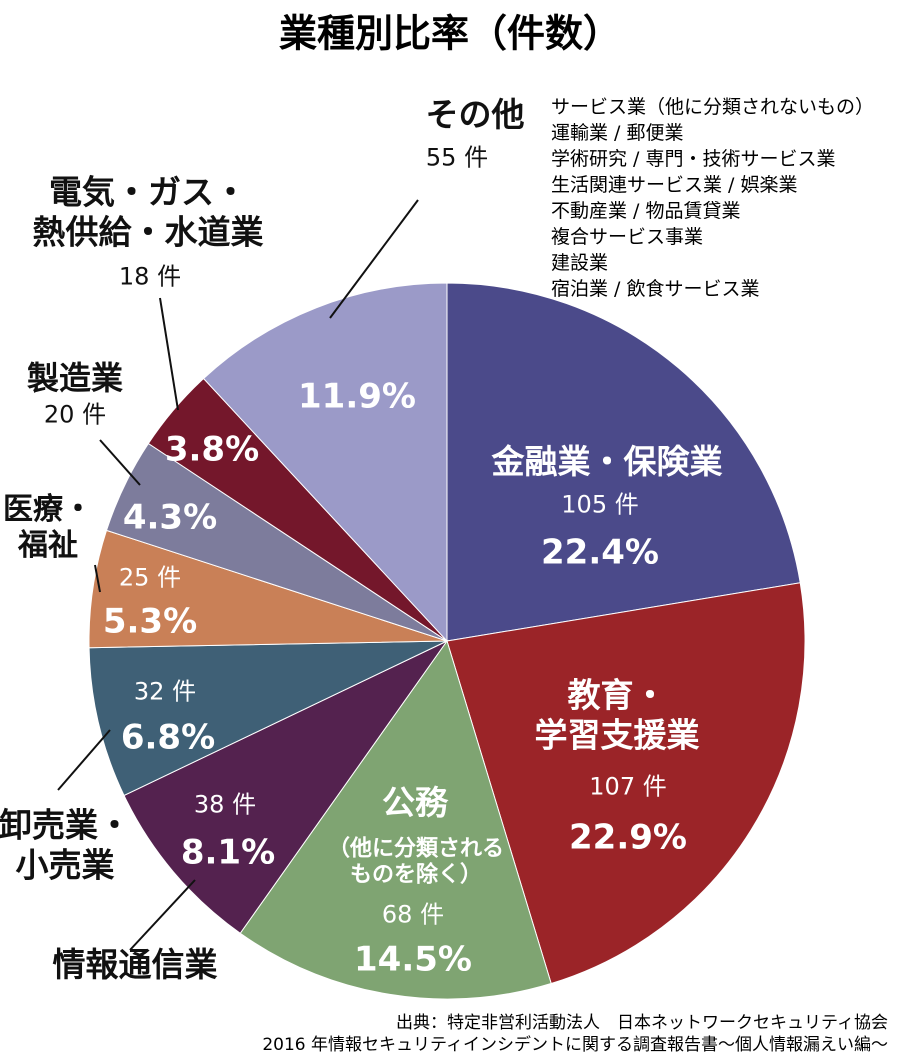  What do you see at coordinates (713, 107) in the screenshot?
I see `breakdown-item: サービス業（他に分類されないもの）` at bounding box center [713, 107].